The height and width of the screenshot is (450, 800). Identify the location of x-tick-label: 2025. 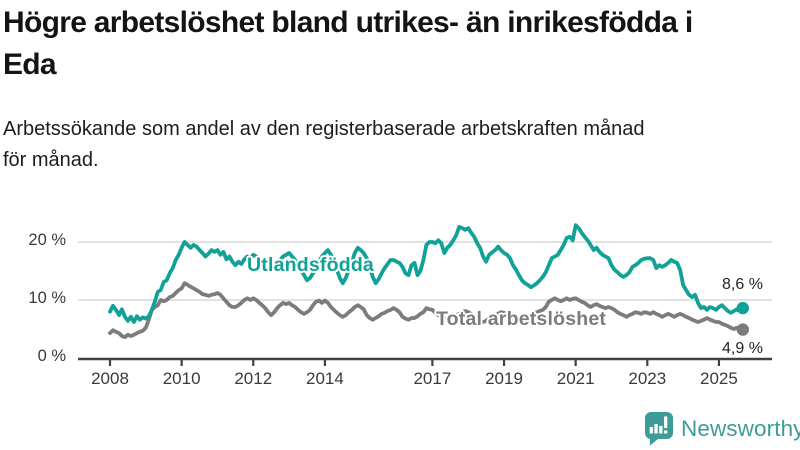
(719, 378).